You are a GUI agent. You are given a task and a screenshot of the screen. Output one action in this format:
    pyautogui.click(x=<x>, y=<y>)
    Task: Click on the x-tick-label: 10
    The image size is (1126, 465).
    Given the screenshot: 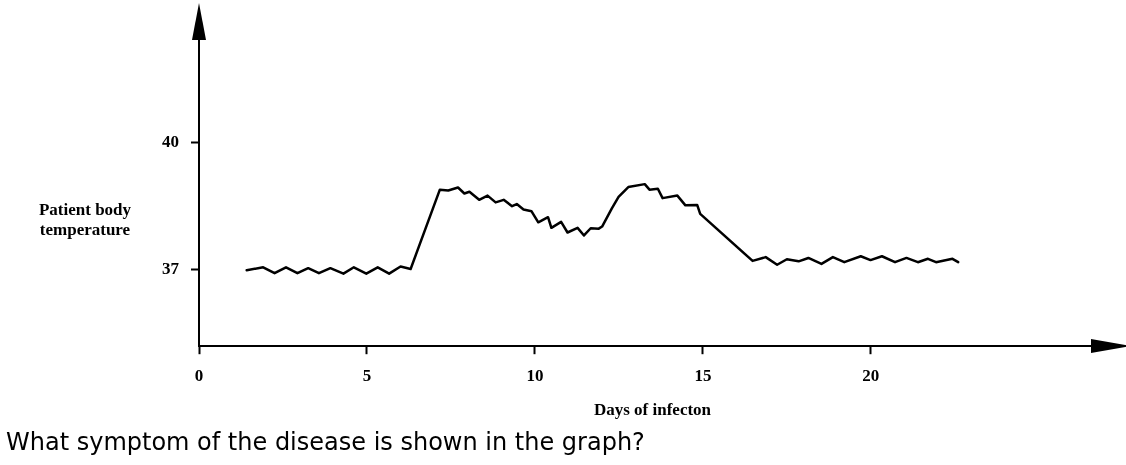 What is the action you would take?
    pyautogui.click(x=535, y=375)
    